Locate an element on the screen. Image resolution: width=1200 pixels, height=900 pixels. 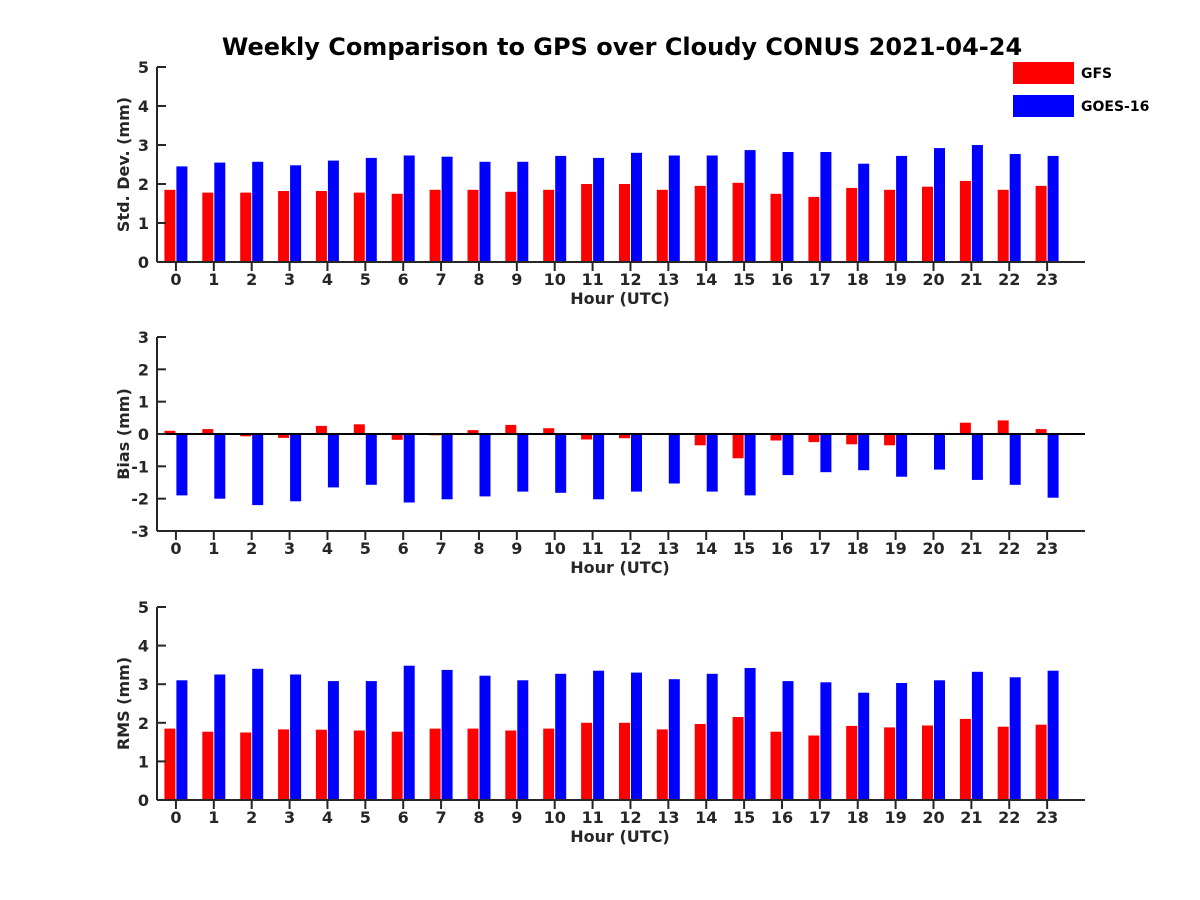
bar-gfs-h0 is located at coordinates (170, 432).